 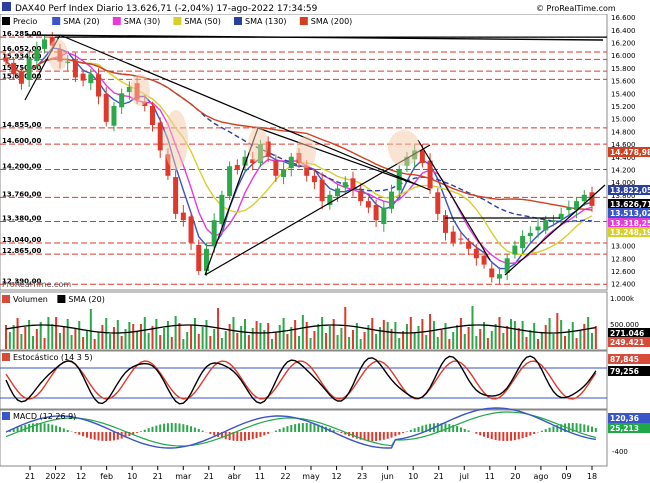 What do you see at coordinates (6, 6) in the screenshot?
I see `chart-menu-icon` at bounding box center [6, 6].